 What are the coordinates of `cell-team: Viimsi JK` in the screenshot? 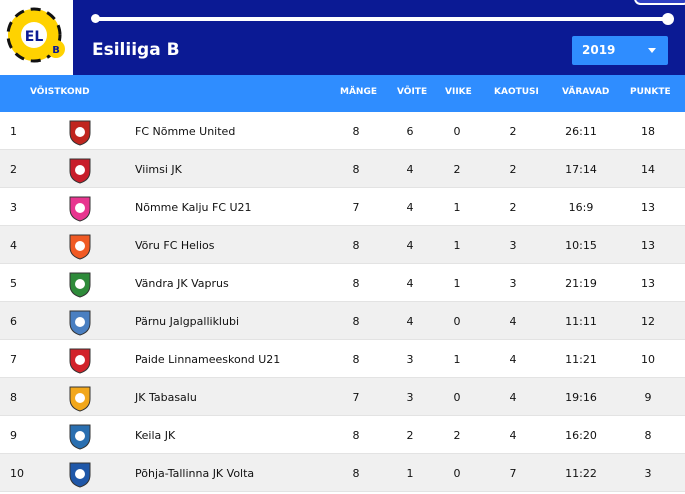 It's located at (158, 169).